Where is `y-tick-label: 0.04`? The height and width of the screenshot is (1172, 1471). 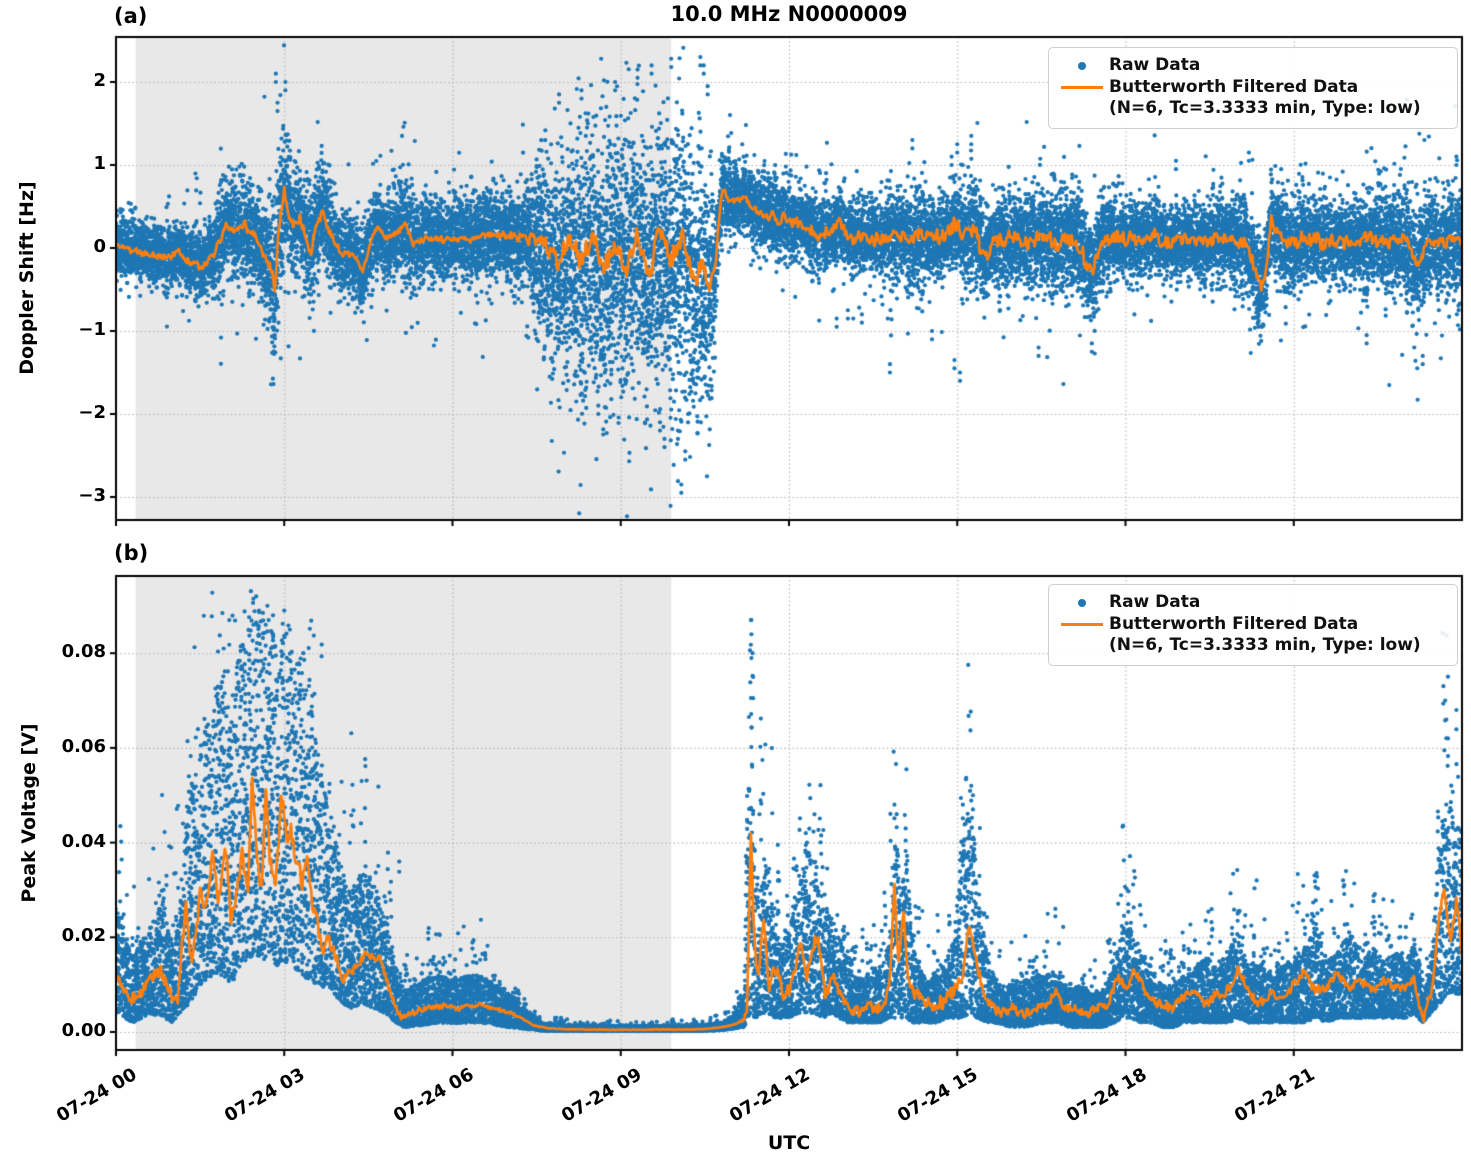
y-tick-label: 0.04 is located at coordinates (83, 841).